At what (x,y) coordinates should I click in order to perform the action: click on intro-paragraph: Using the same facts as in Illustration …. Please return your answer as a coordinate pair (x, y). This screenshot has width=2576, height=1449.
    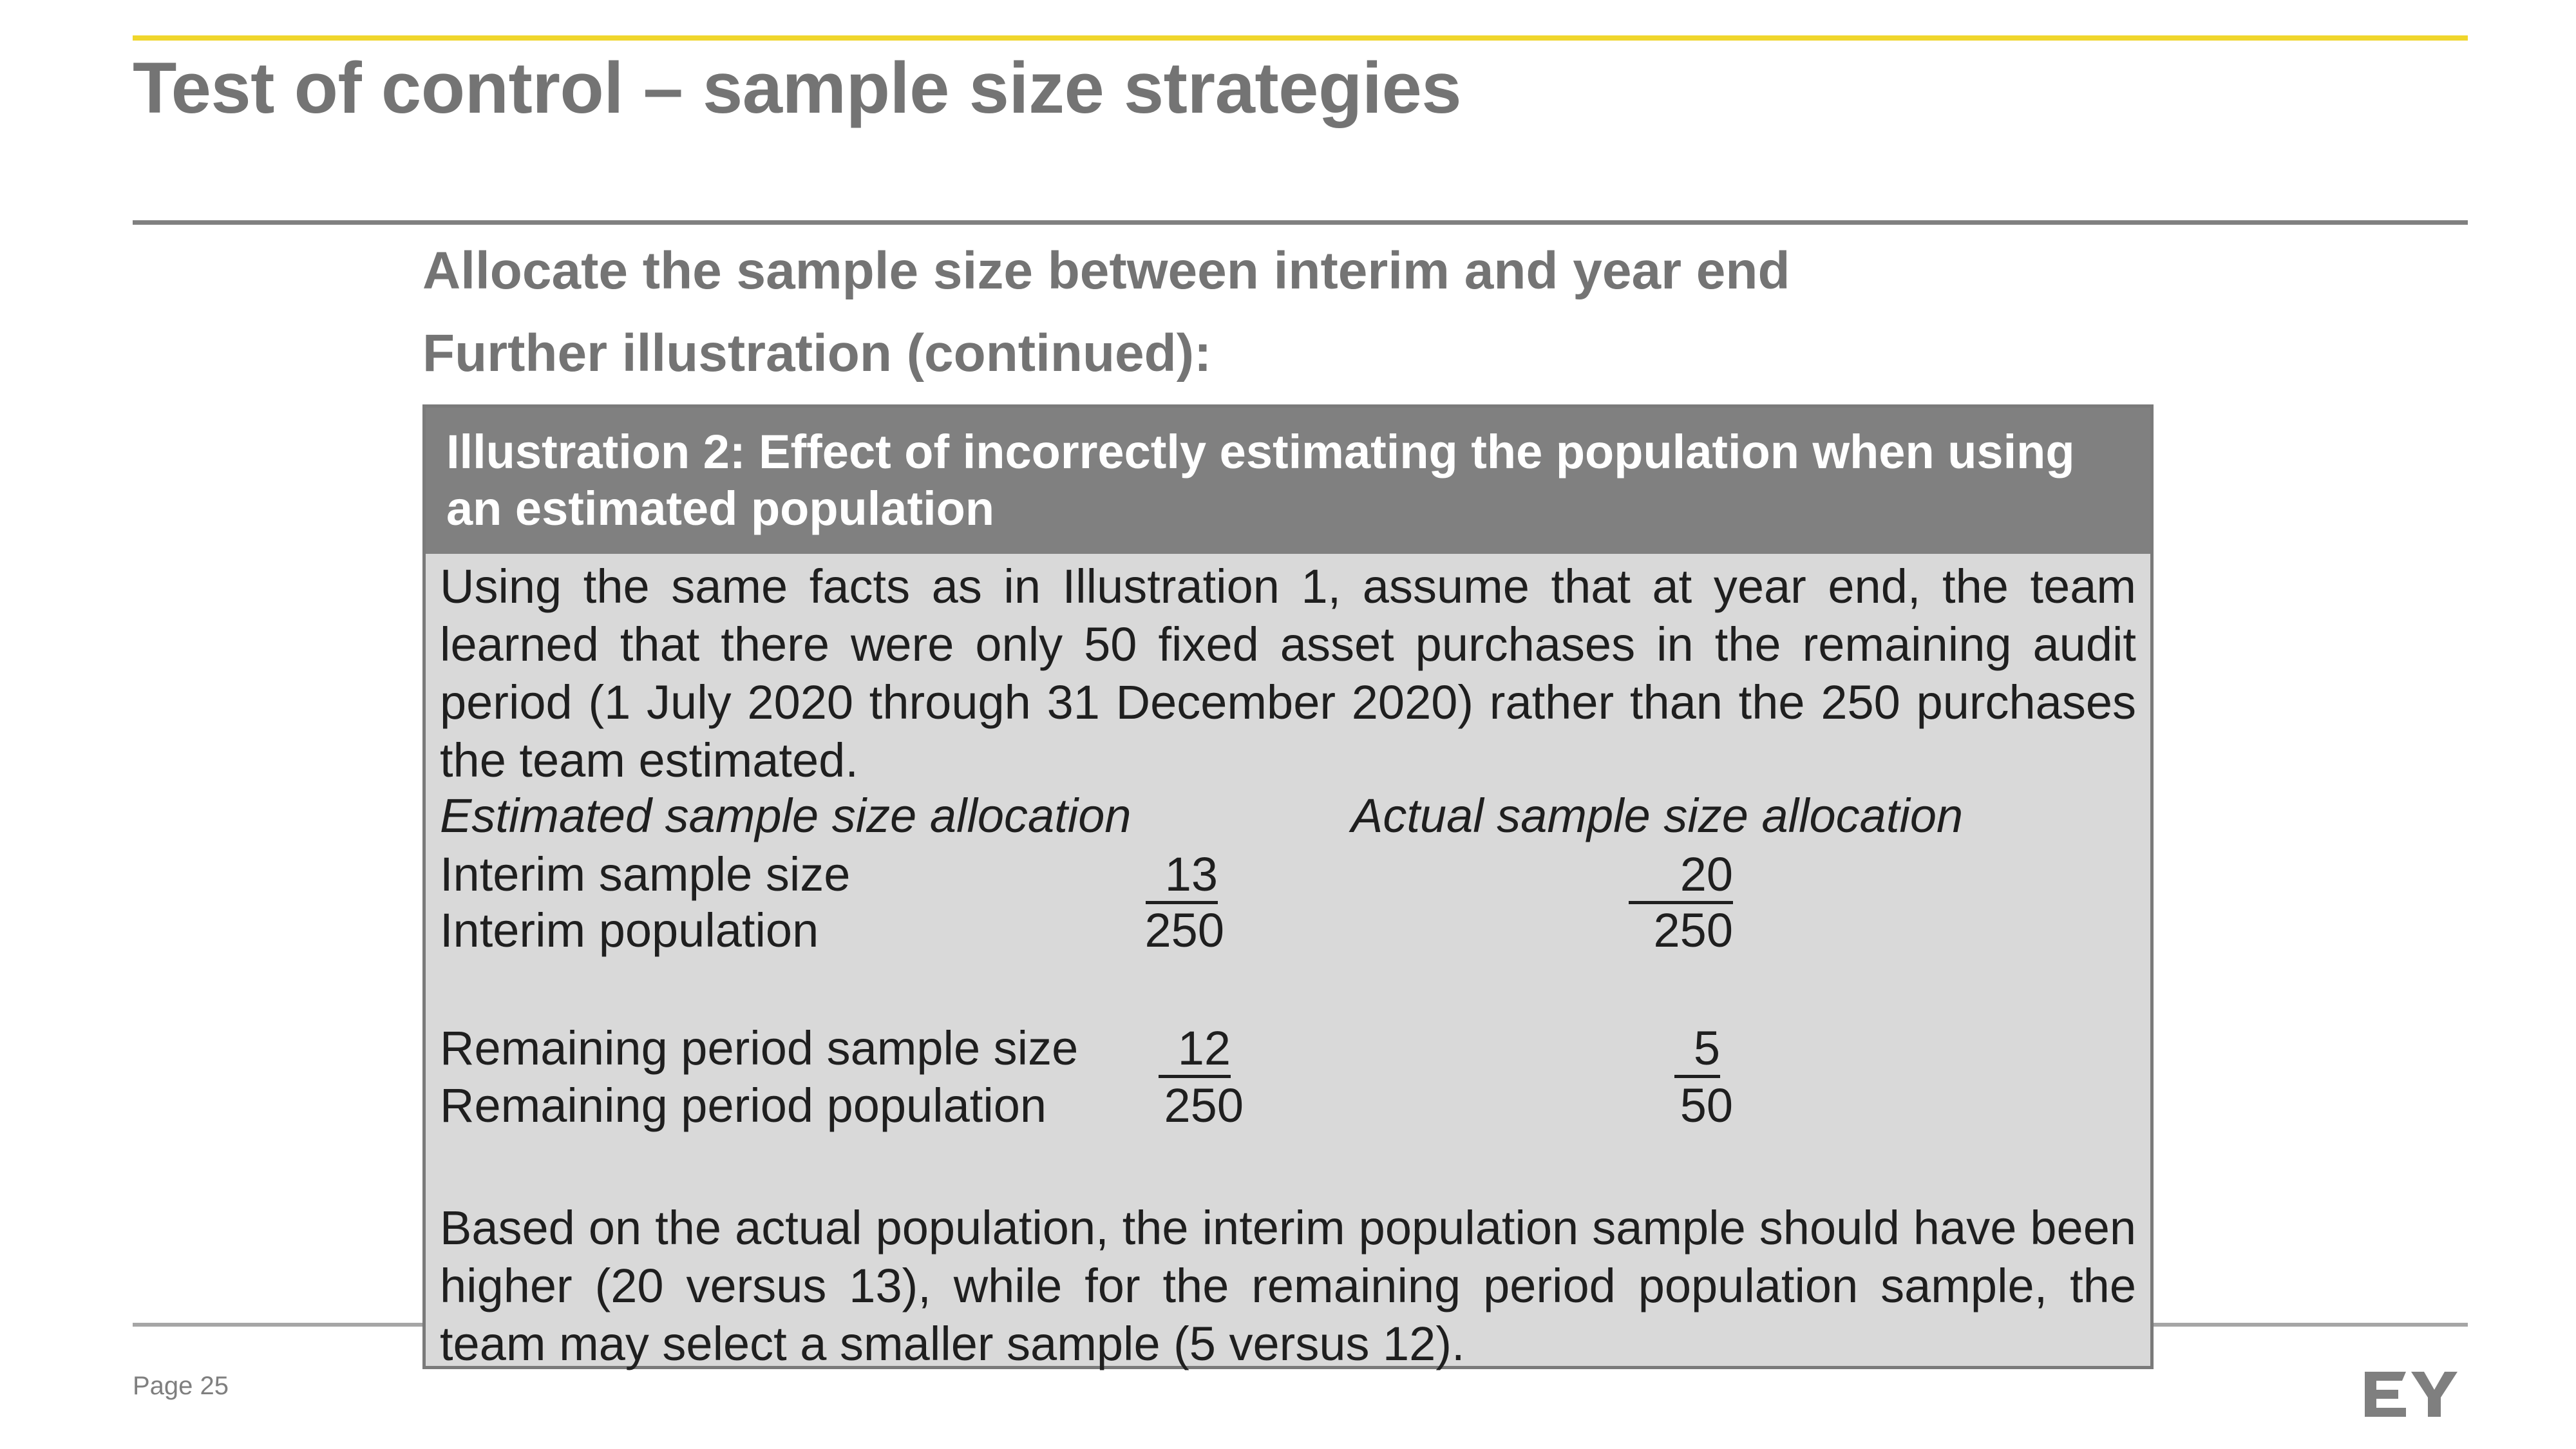
    Looking at the image, I should click on (1288, 674).